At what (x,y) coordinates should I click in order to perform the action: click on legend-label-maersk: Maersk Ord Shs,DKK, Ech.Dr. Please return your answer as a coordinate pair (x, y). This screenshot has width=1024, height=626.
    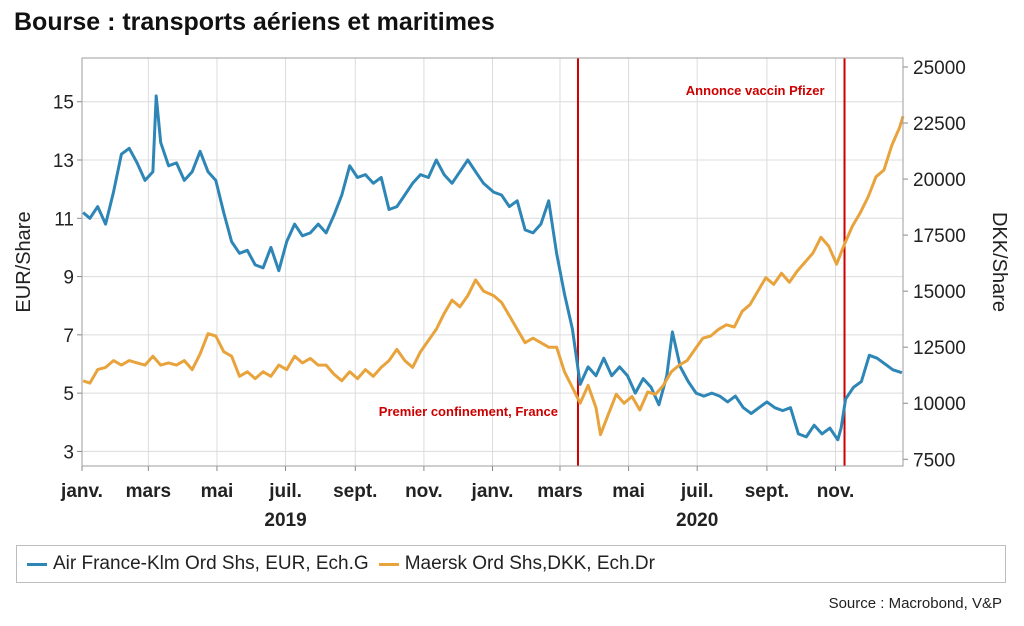
    Looking at the image, I should click on (529, 563).